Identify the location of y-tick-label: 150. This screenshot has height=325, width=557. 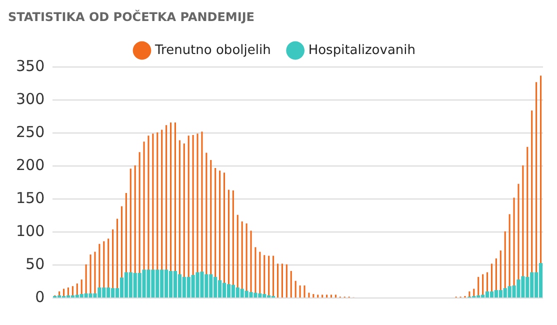
(30, 197).